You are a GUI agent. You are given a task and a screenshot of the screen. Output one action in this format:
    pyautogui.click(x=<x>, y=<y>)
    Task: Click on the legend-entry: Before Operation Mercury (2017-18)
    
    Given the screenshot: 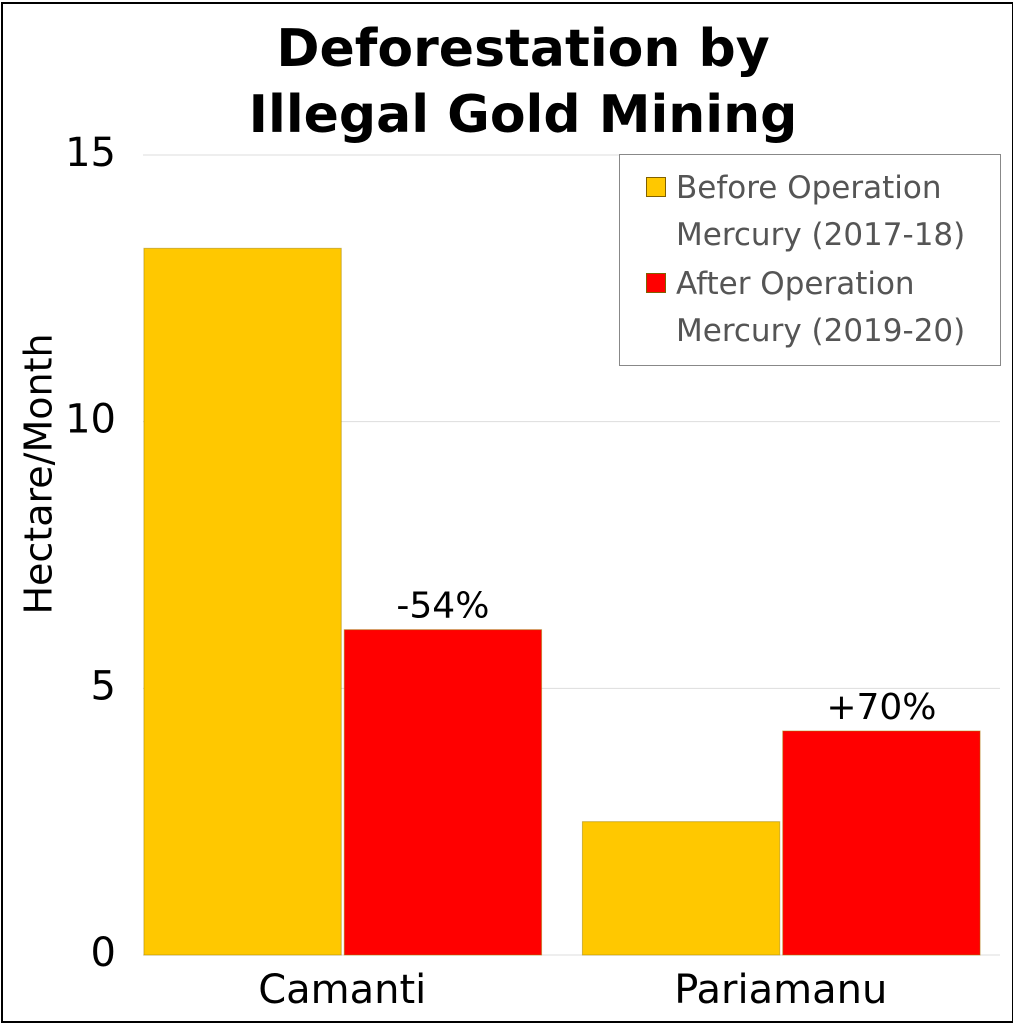 What is the action you would take?
    pyautogui.click(x=810, y=212)
    